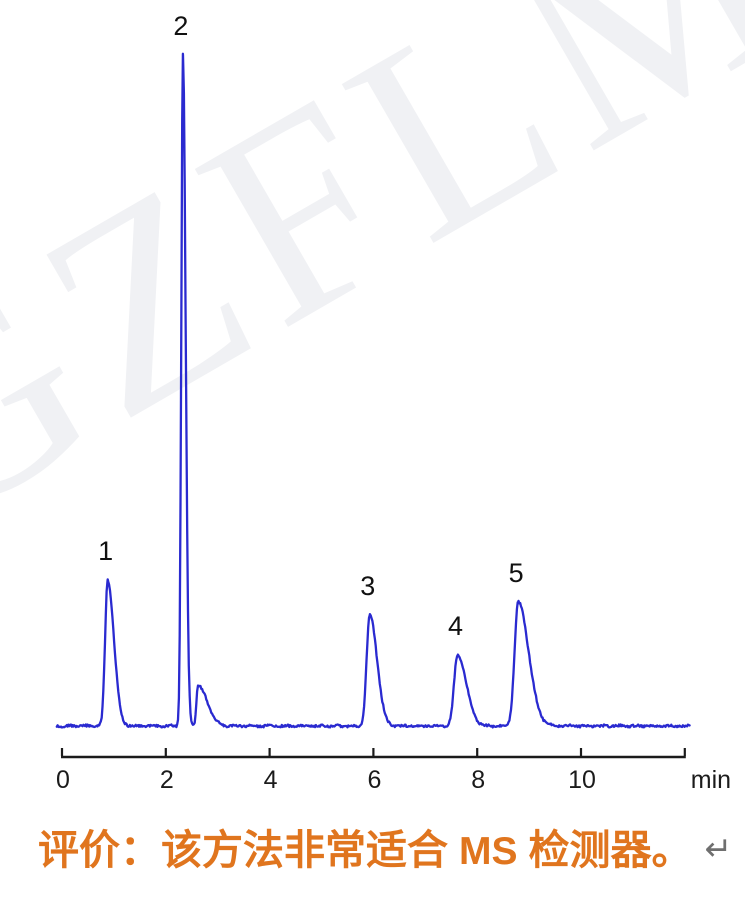 This screenshot has width=745, height=904. Describe the element at coordinates (63, 780) in the screenshot. I see `x-tick-label: 0` at that location.